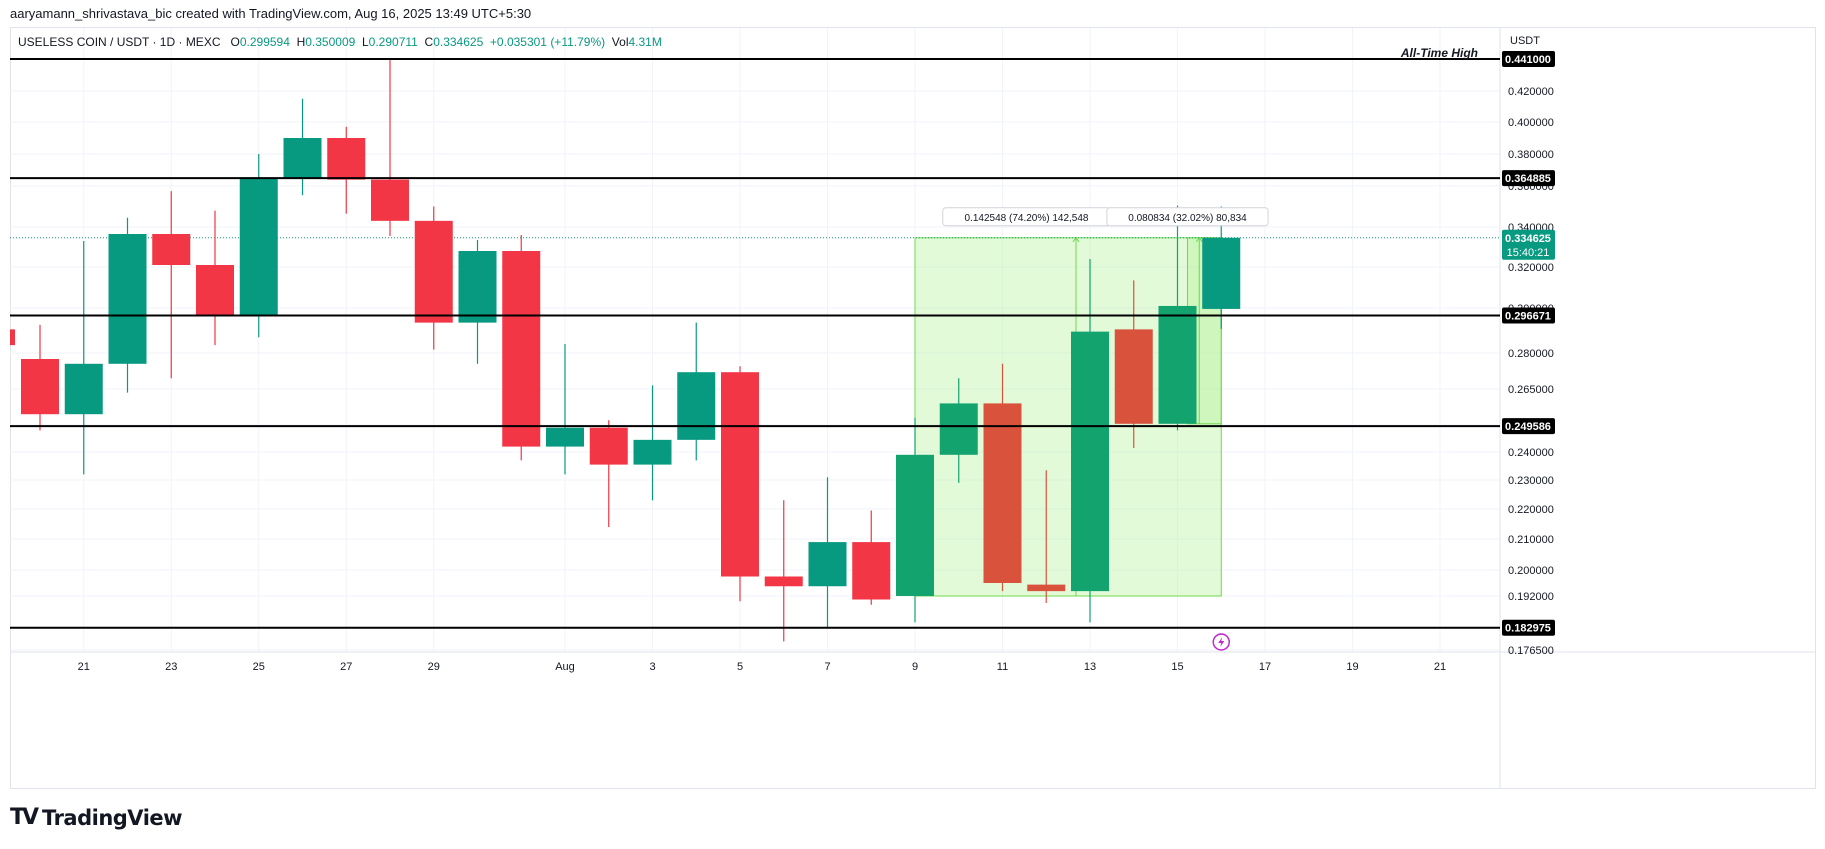 Image resolution: width=1825 pixels, height=849 pixels. What do you see at coordinates (346, 667) in the screenshot?
I see `x-tick-label: 27` at bounding box center [346, 667].